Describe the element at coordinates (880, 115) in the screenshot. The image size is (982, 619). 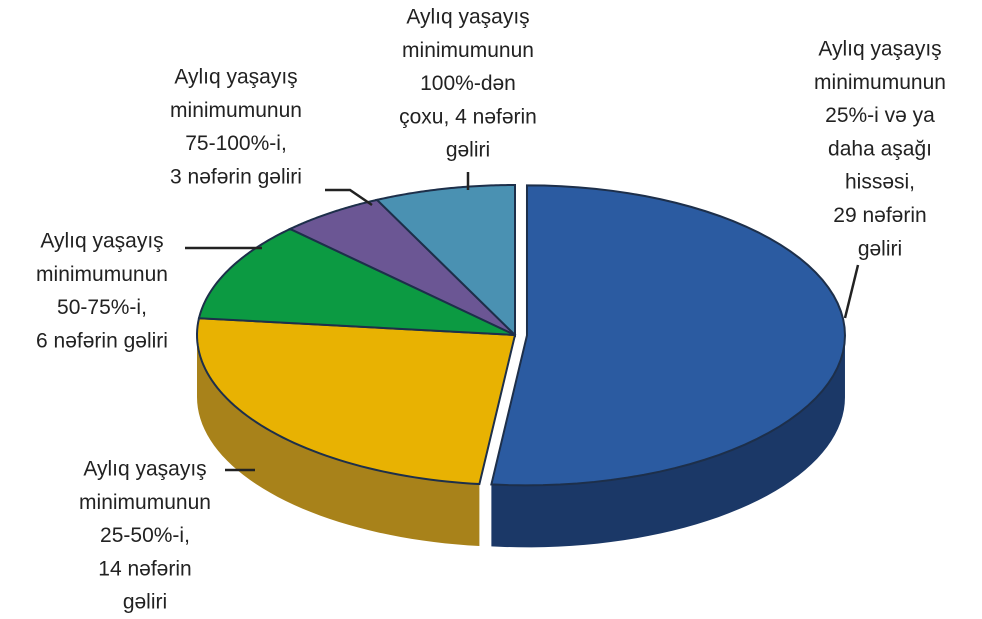
I see `slice-label: 25%-i və ya` at that location.